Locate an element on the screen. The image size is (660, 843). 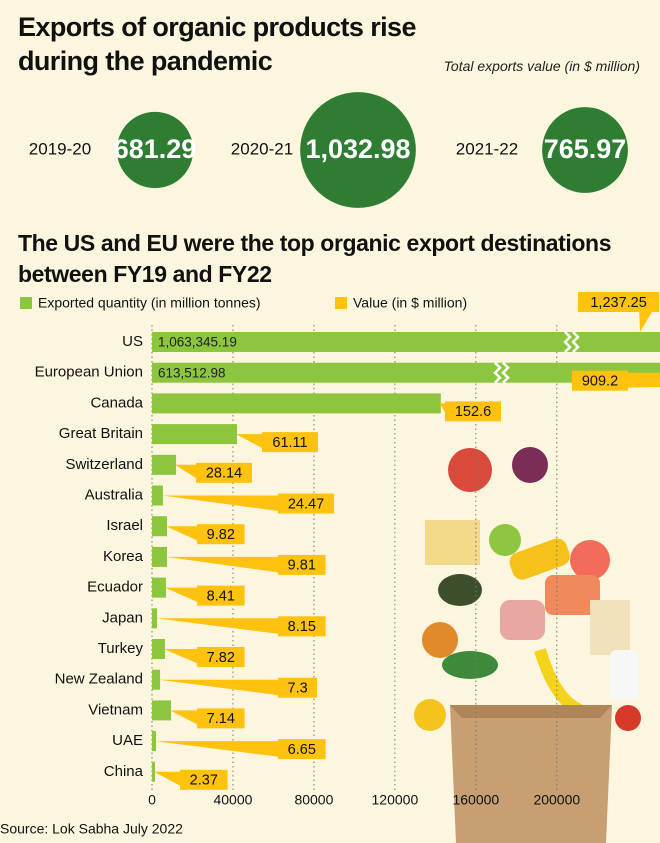
value-callout: 8.15 is located at coordinates (241, 626).